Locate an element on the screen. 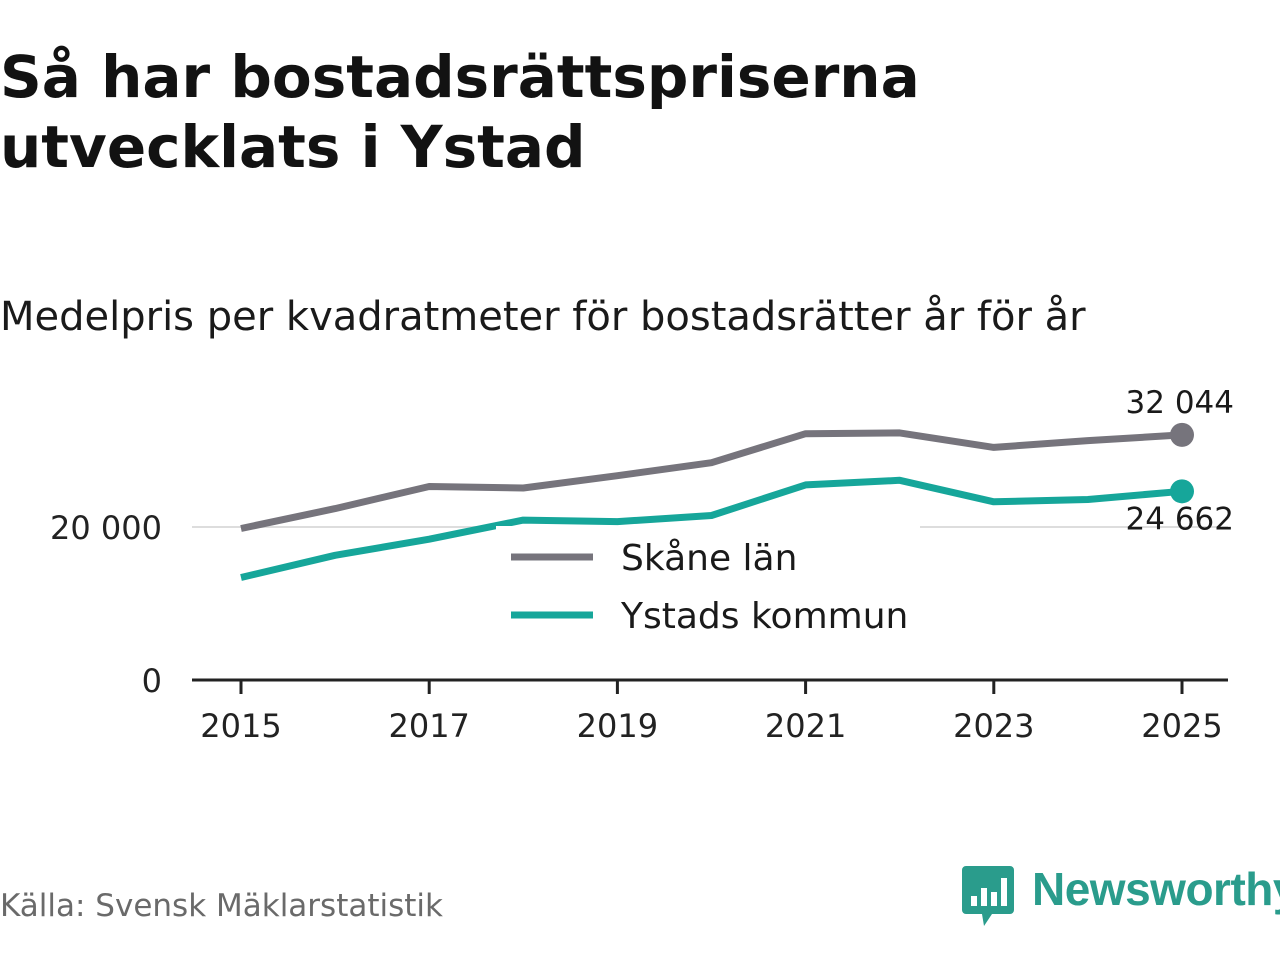 The image size is (1280, 960). y-tick-label: 20 000 is located at coordinates (106, 528).